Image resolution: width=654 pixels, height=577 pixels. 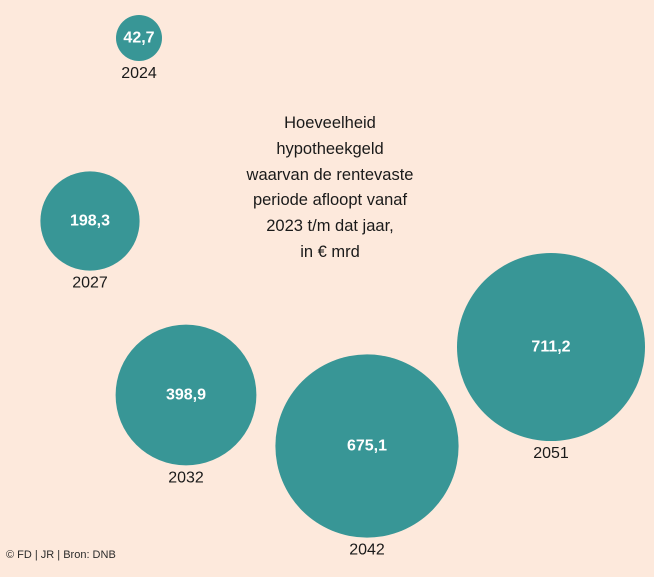 What do you see at coordinates (551, 453) in the screenshot?
I see `bubble-year-label: 2051` at bounding box center [551, 453].